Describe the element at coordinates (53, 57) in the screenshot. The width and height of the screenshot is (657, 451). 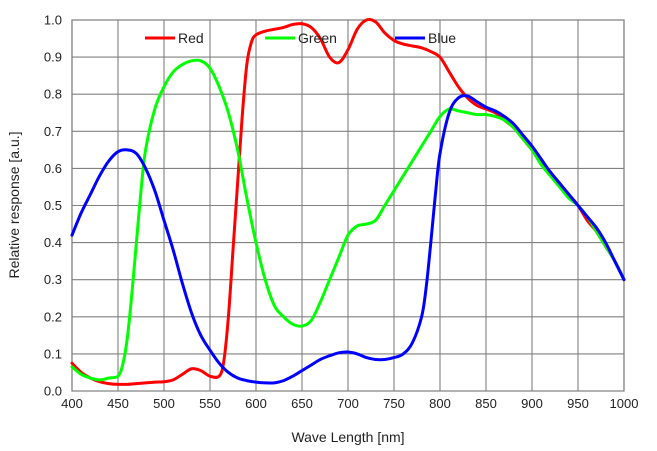
I see `y-tick-label: 0.9` at that location.